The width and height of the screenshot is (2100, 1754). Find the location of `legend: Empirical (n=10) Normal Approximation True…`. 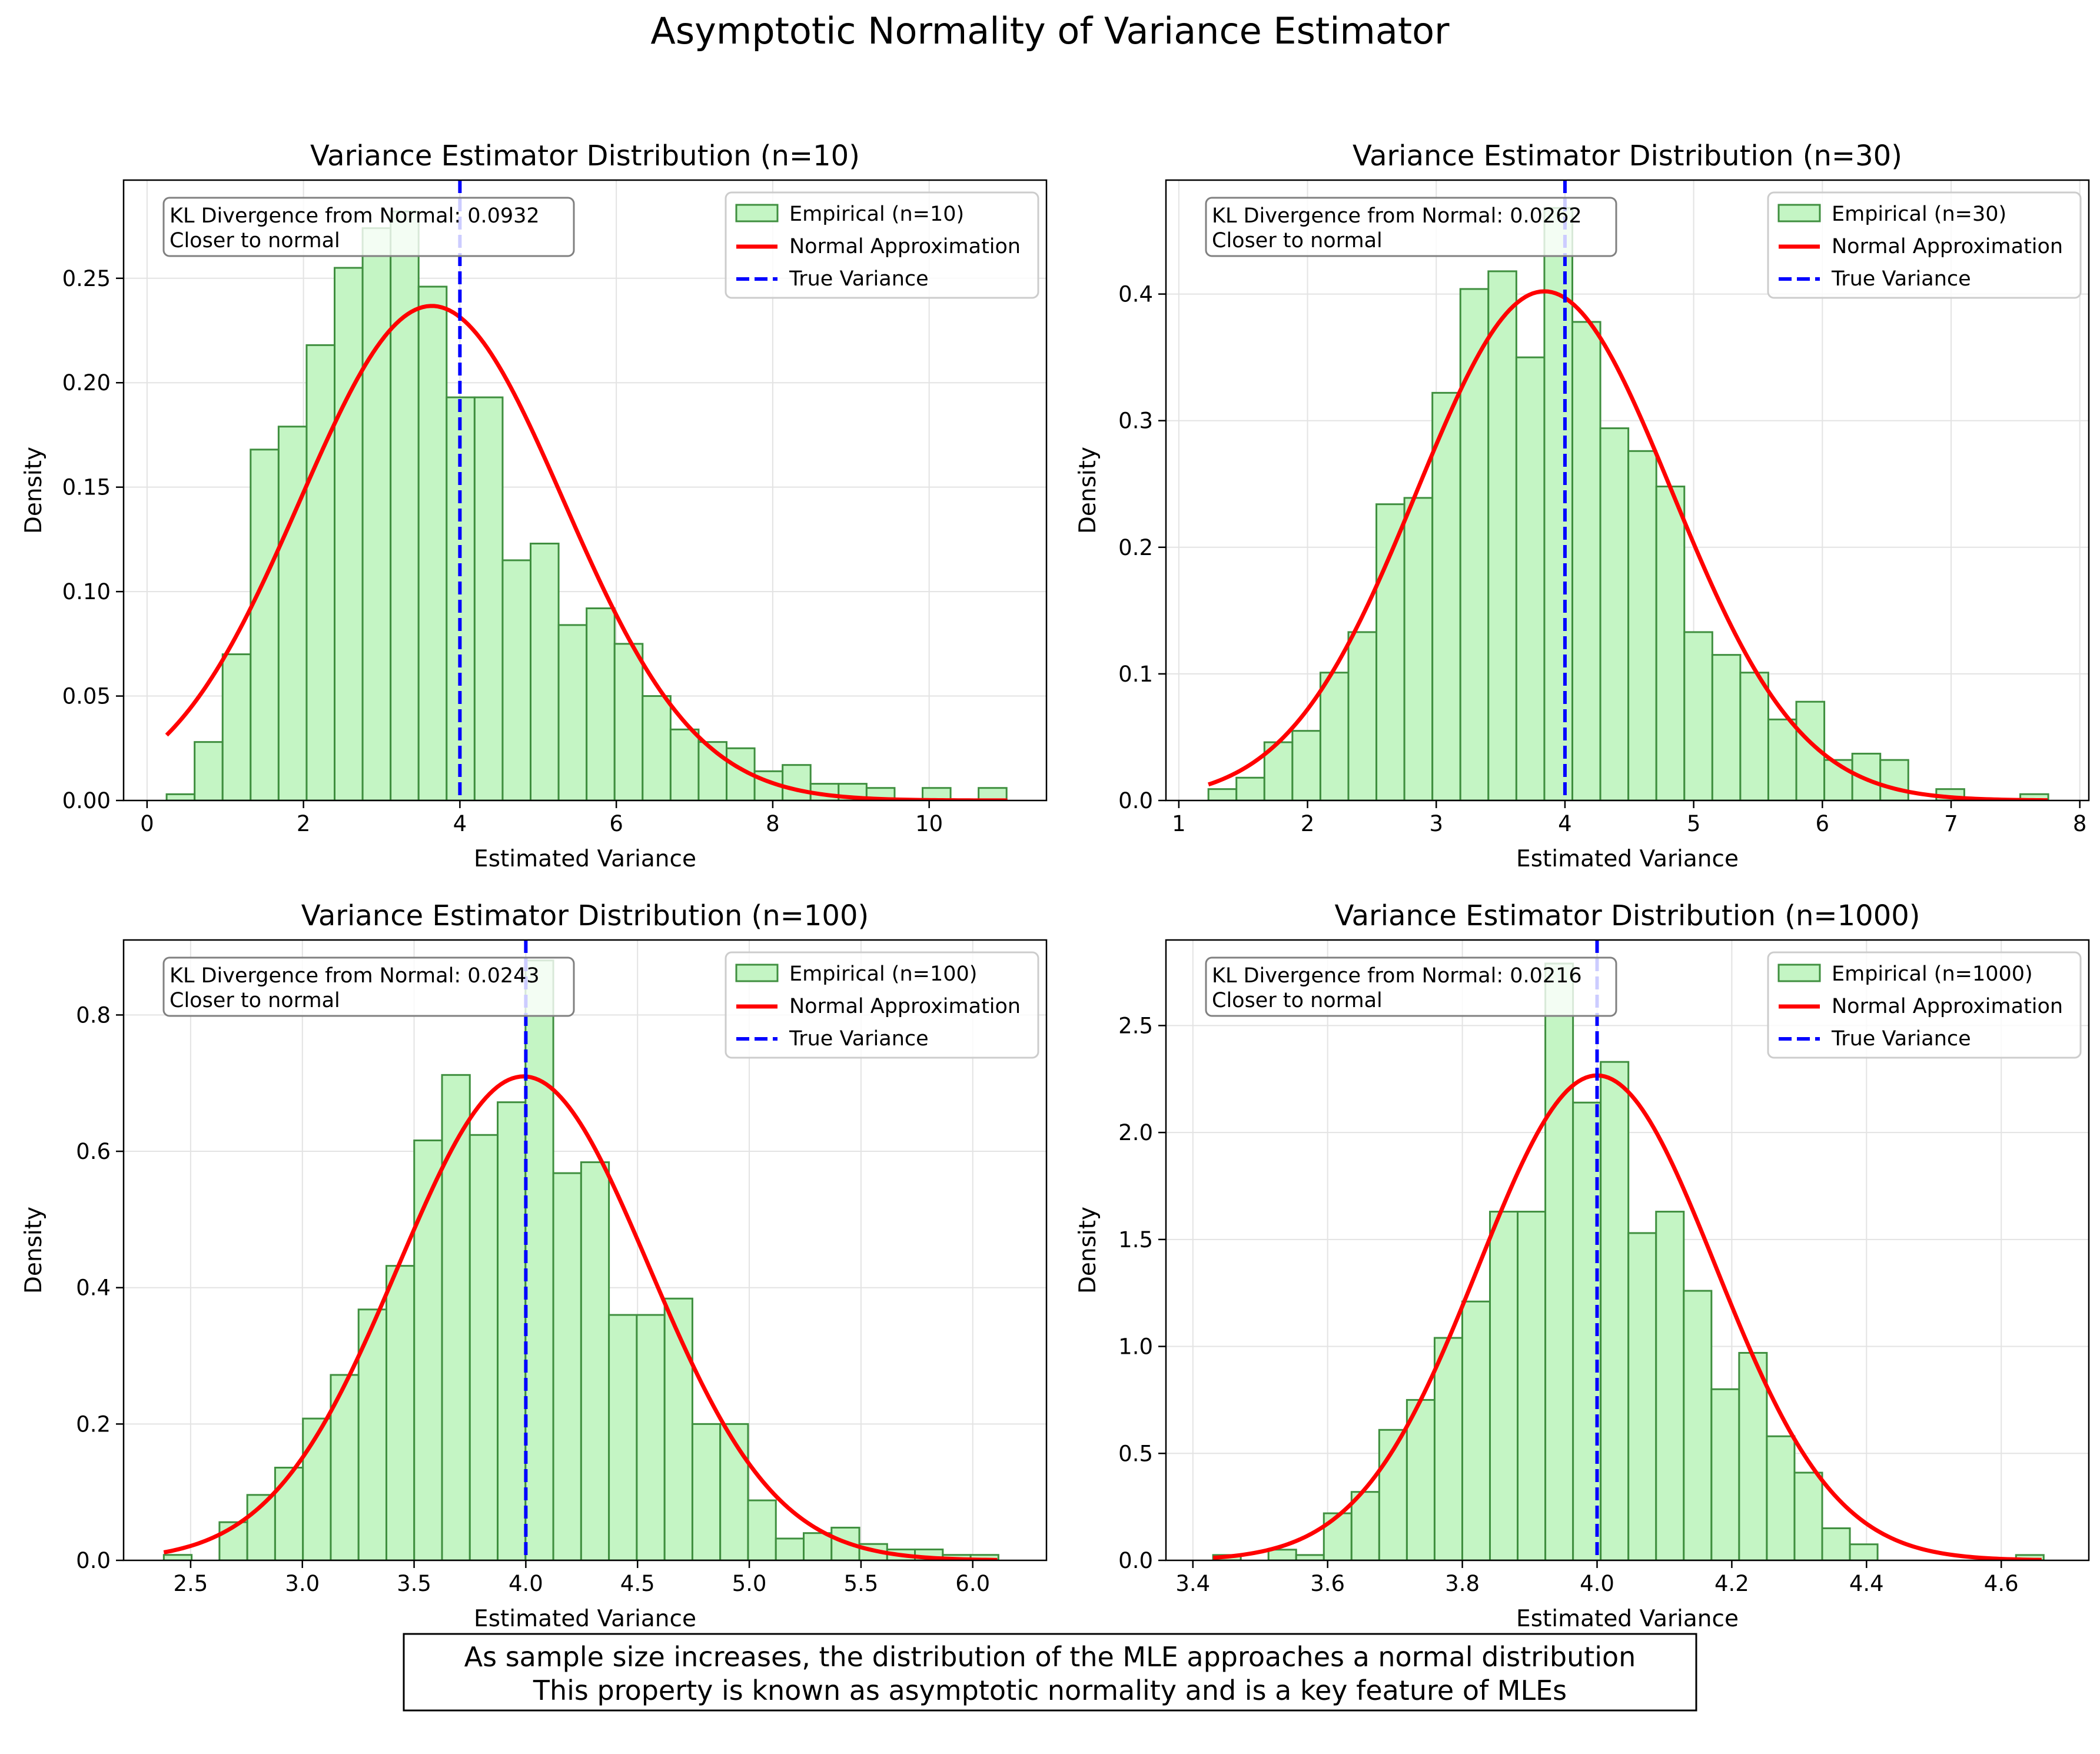

legend: Empirical (n=10) Normal Approximation True… is located at coordinates (882, 245).